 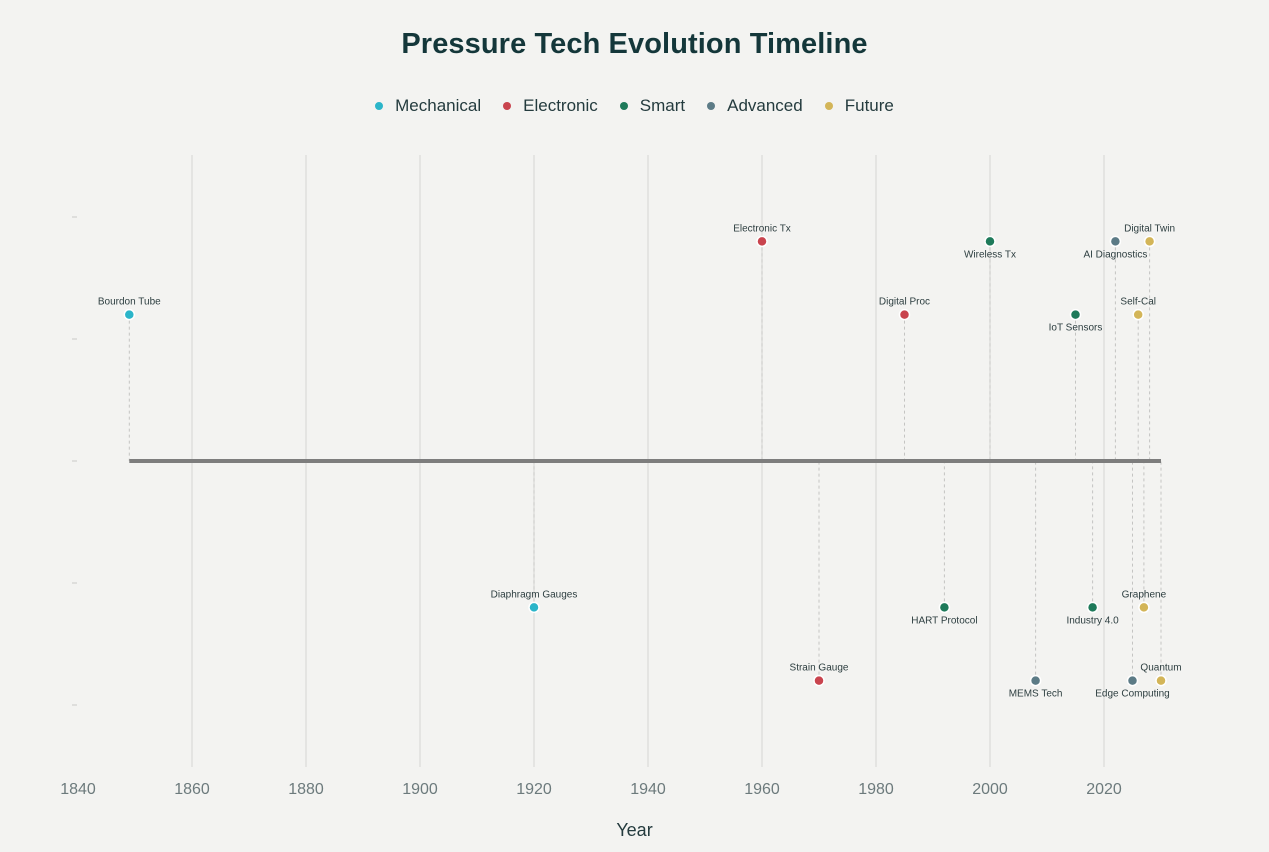 What do you see at coordinates (306, 789) in the screenshot?
I see `x-tick-label-1880: 1880` at bounding box center [306, 789].